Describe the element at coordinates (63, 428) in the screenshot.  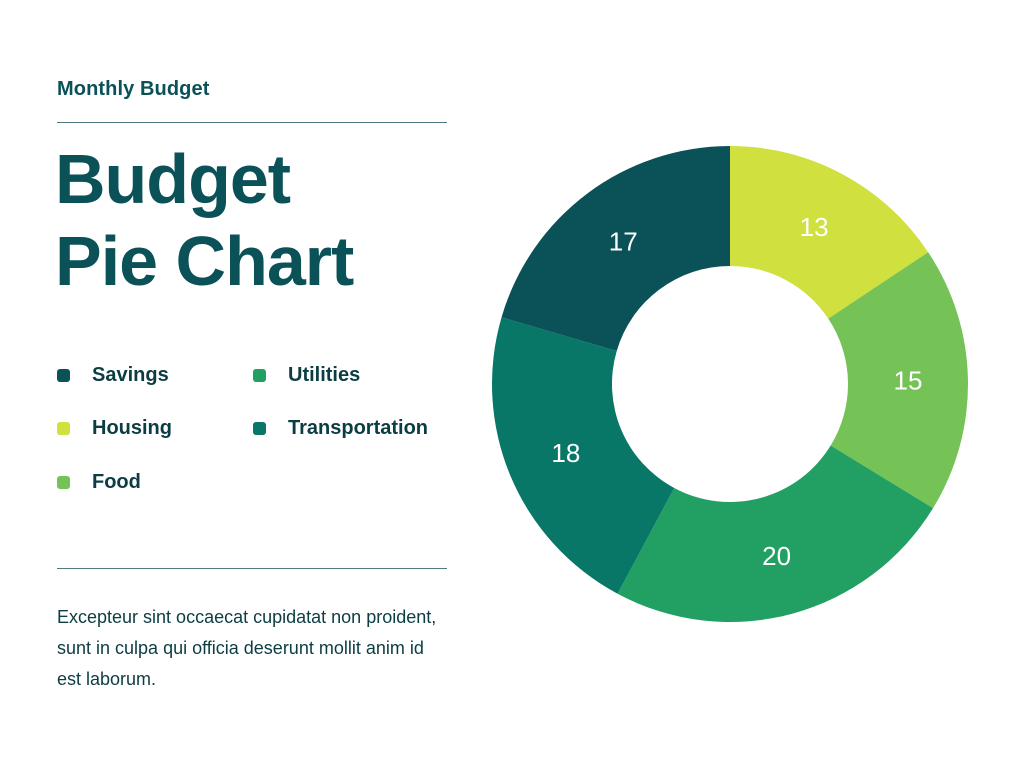
I see `legend-swatch-housing` at that location.